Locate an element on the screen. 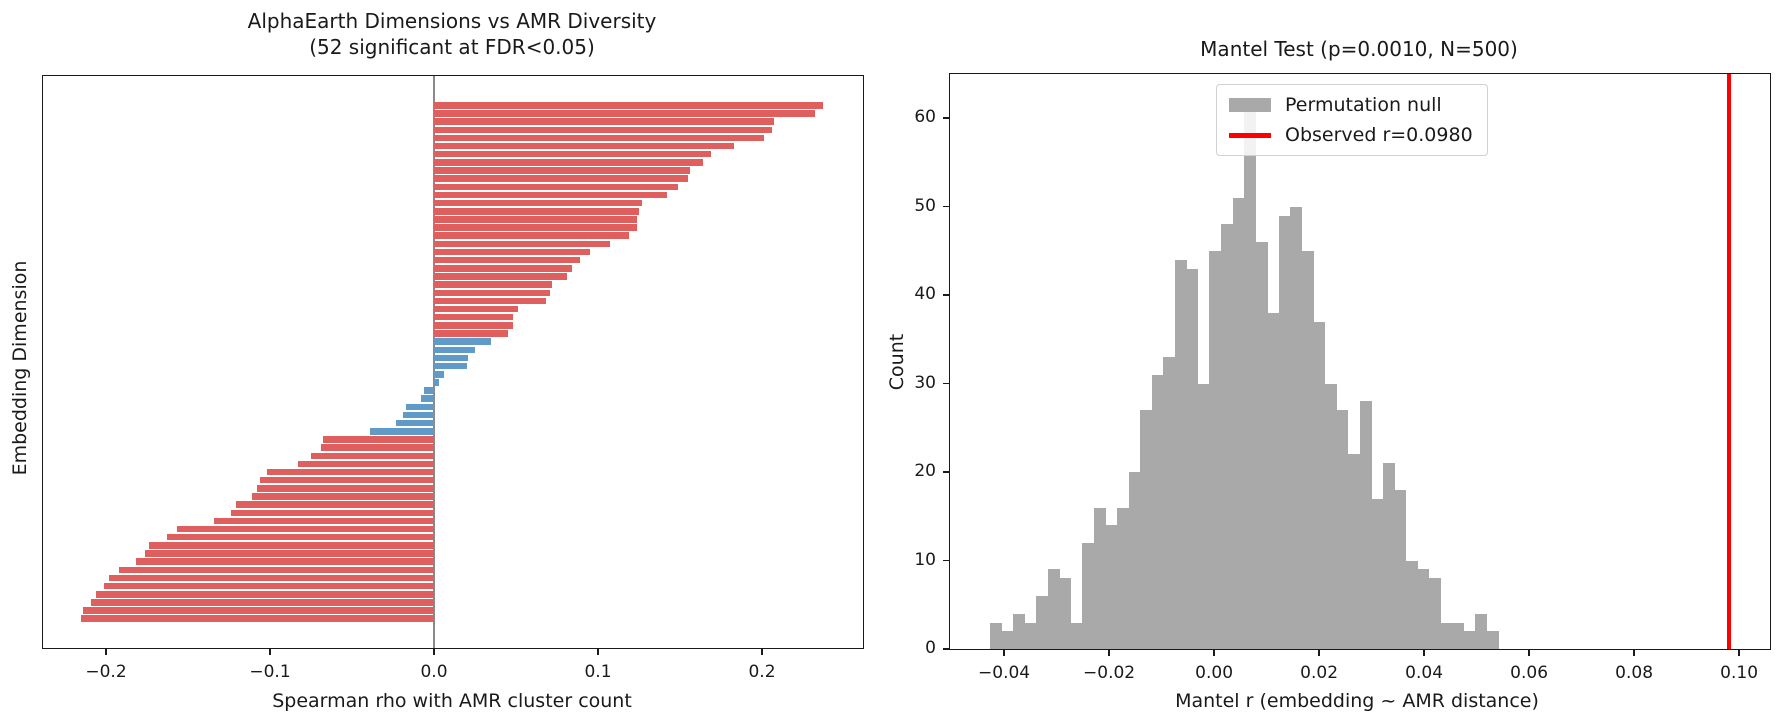 This screenshot has height=727, width=1781. x-tick-label: −0.02 is located at coordinates (1109, 673).